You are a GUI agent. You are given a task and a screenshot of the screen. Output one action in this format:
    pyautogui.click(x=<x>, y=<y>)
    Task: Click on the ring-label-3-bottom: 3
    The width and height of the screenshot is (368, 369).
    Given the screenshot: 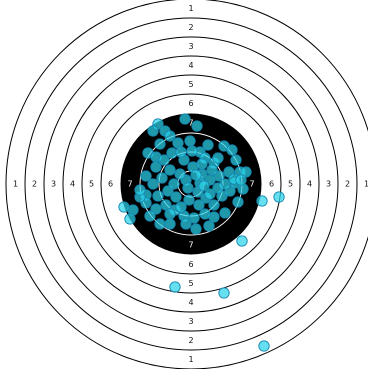 What is the action you would take?
    pyautogui.click(x=190, y=321)
    